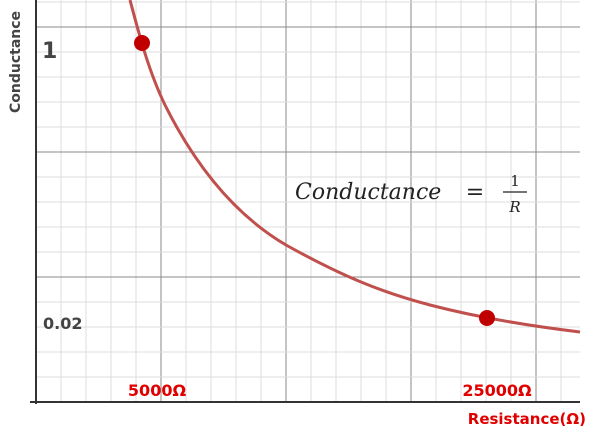  I want to click on y-label: 0.02, so click(62, 323).